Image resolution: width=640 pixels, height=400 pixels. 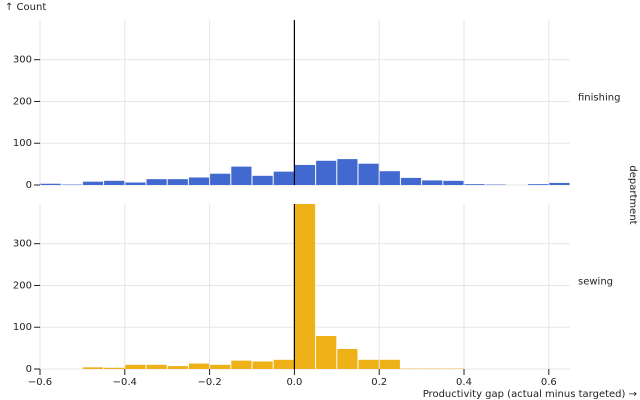 I want to click on x-tick-label: 0.6, so click(x=549, y=382).